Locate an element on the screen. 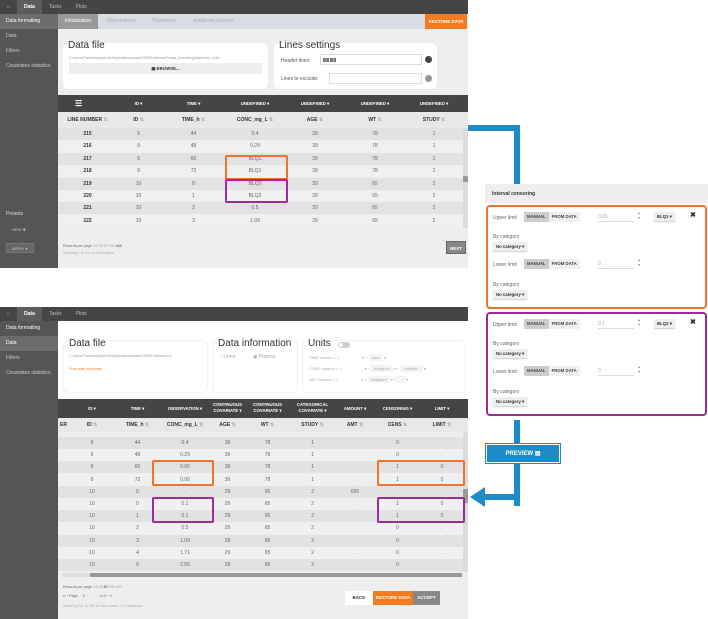  unit-dropdown: milliliter is located at coordinates (411, 368).